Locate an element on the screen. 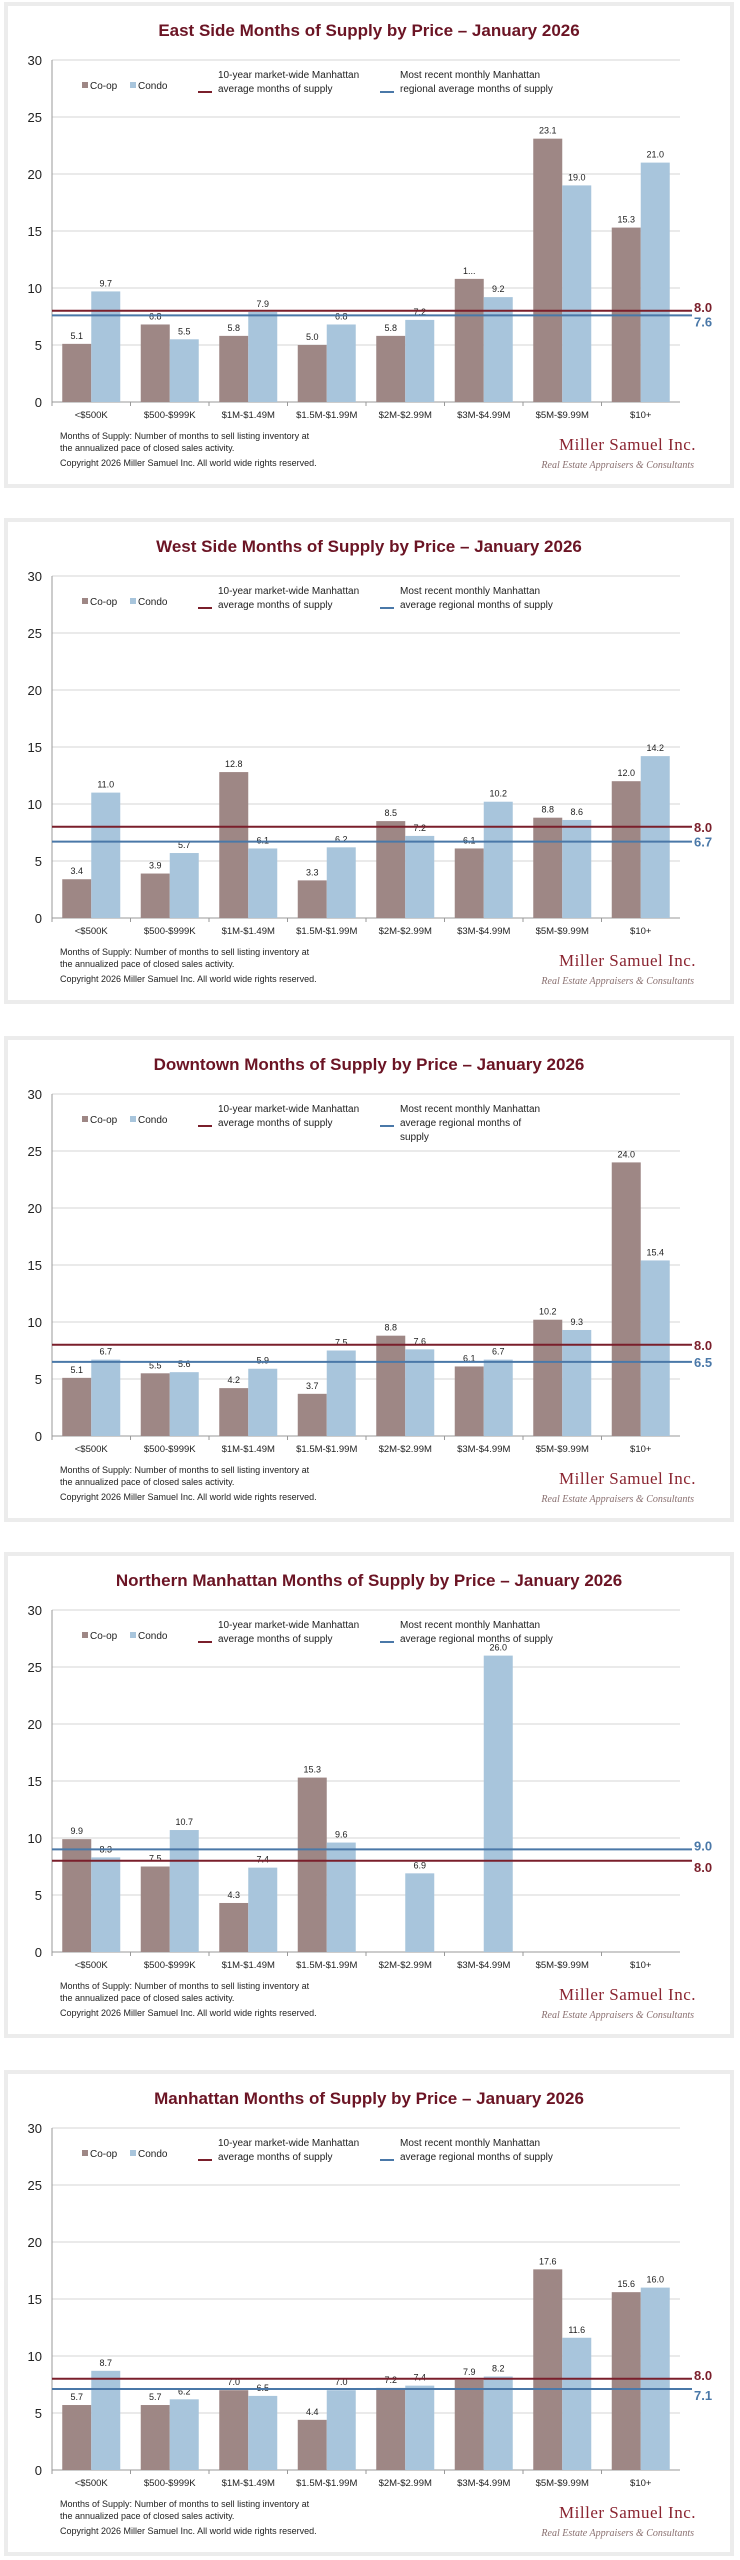  data-label: 15.6 is located at coordinates (626, 2284).